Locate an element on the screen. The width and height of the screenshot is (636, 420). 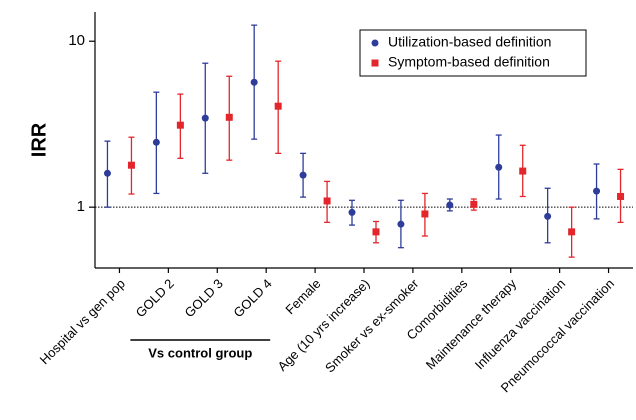
x-tick-label: Age (10 yrs increase) is located at coordinates (324, 325).